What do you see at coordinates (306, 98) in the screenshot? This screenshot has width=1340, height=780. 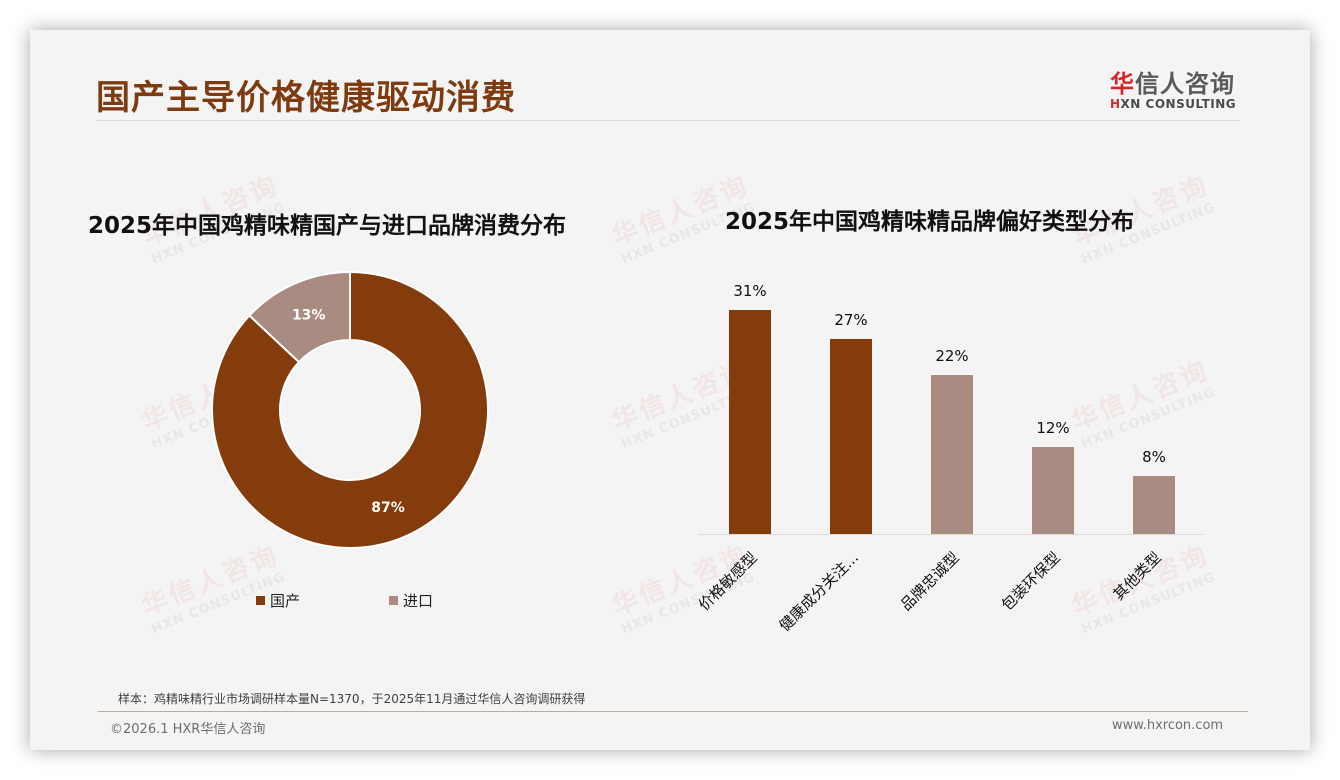 I see `page-title: 国产主导价格健康驱动消费` at bounding box center [306, 98].